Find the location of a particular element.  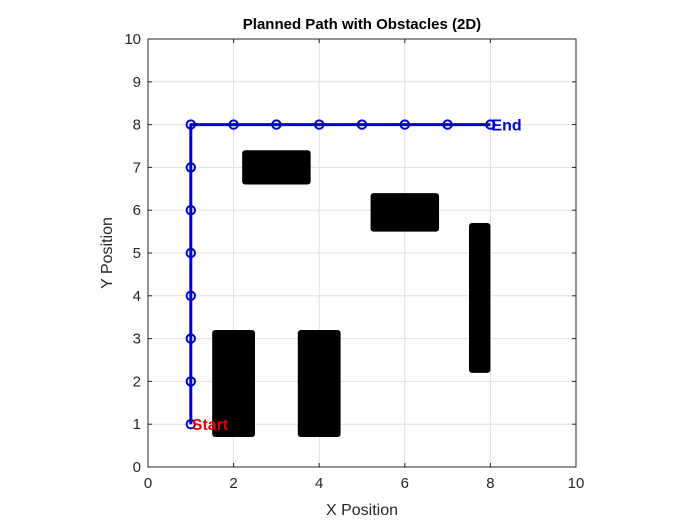

y-tick-label: 2 is located at coordinates (137, 381).